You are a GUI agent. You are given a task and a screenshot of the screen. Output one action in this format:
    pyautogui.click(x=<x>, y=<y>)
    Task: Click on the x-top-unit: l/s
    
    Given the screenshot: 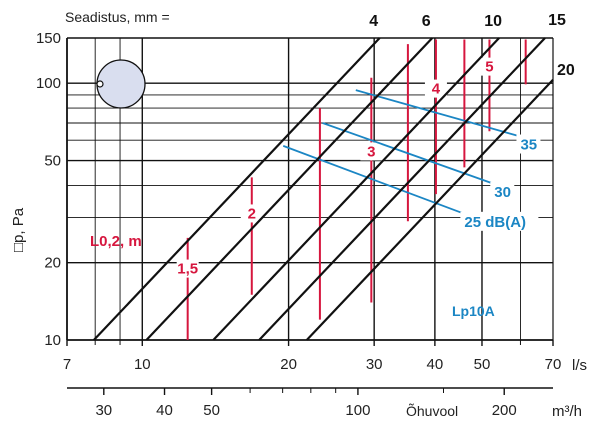 What is the action you would take?
    pyautogui.click(x=579, y=365)
    